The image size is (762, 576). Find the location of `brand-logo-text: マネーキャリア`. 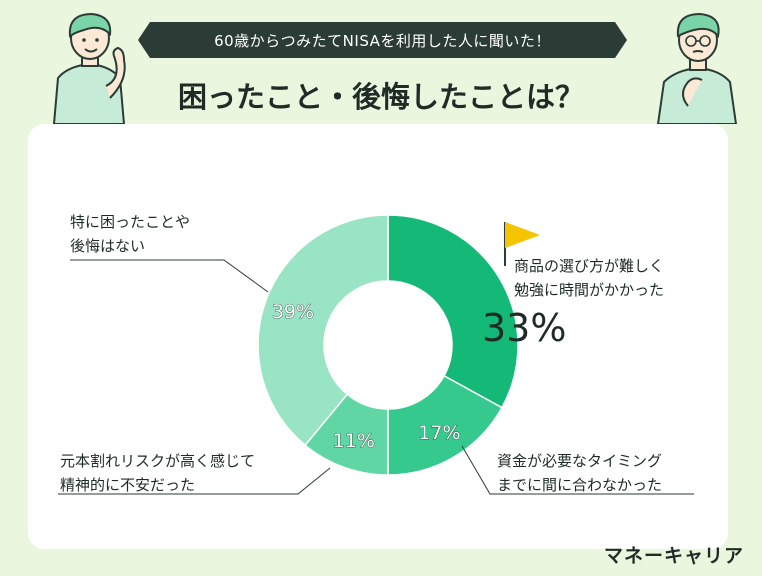

brand-logo-text: マネーキャリア is located at coordinates (673, 556).